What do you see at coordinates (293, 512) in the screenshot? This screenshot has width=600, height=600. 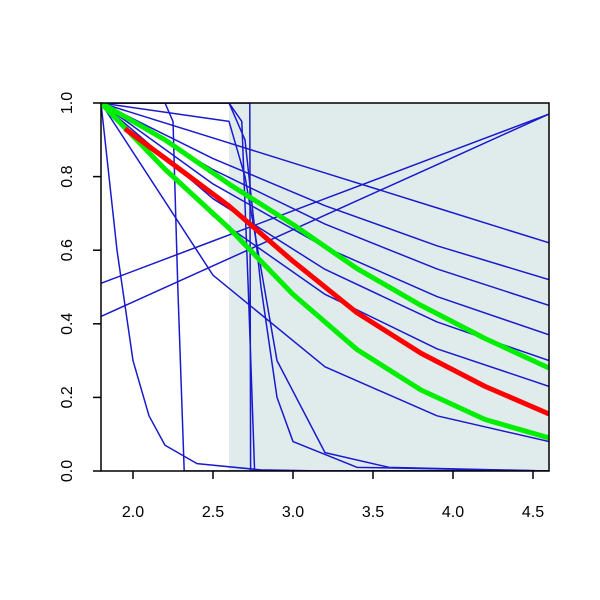 I see `x-tick-label: 3.0` at bounding box center [293, 512].